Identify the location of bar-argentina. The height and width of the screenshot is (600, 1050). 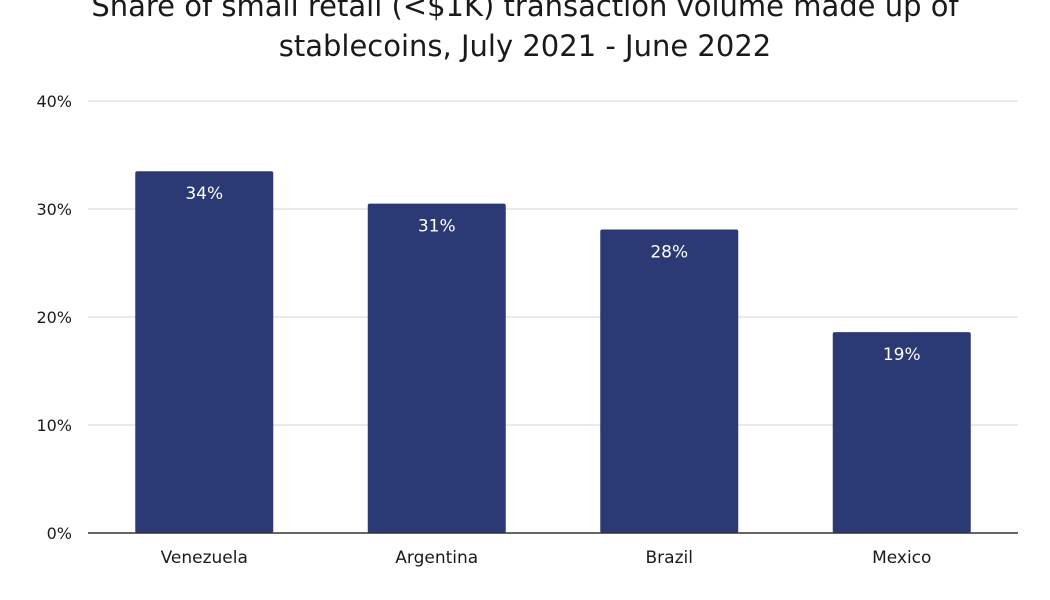
(436, 368).